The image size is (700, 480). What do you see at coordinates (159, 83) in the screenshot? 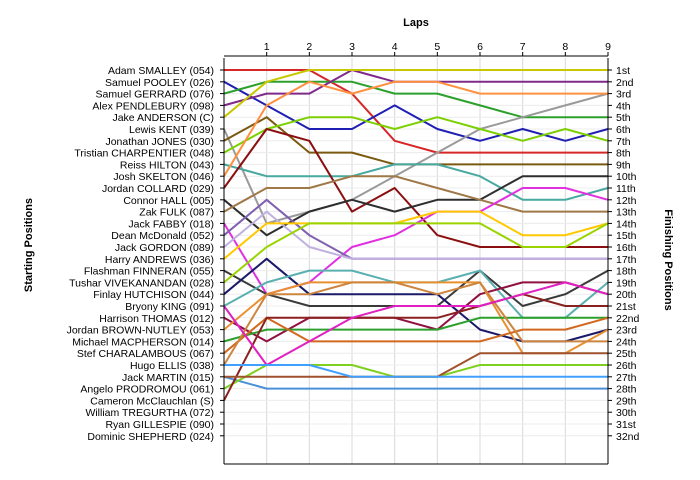
I see `starting-position-label: Samuel POOLEY (026)` at bounding box center [159, 83].